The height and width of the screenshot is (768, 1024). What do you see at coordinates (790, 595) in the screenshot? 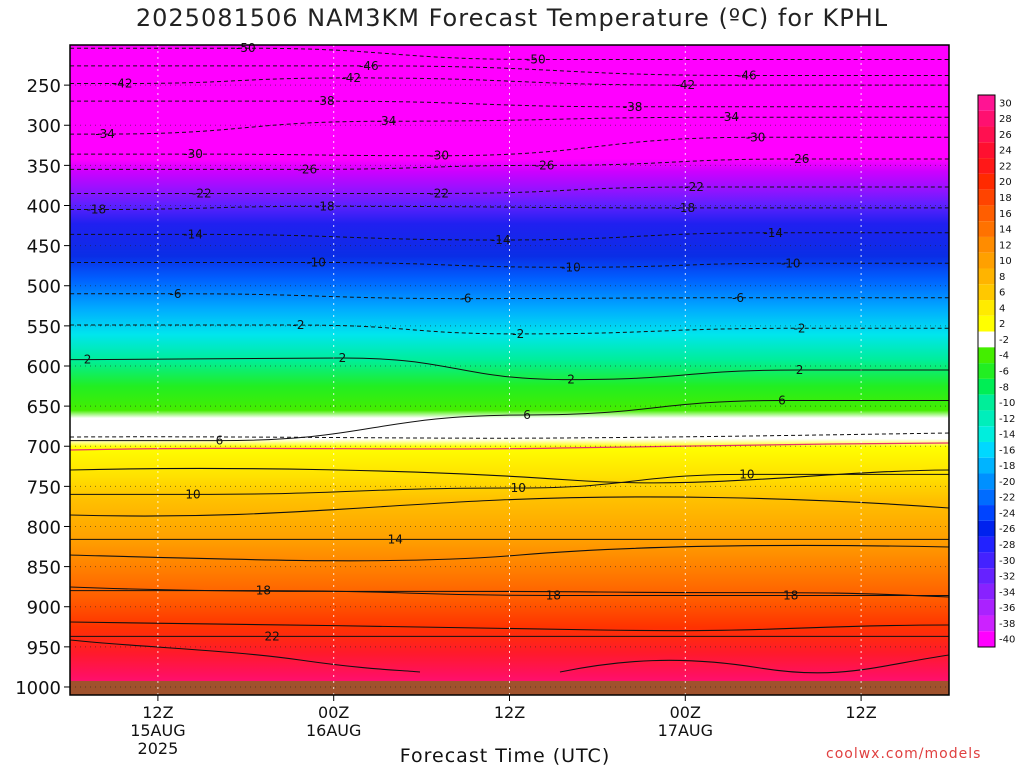
I see `contour-label: 18` at bounding box center [790, 595].